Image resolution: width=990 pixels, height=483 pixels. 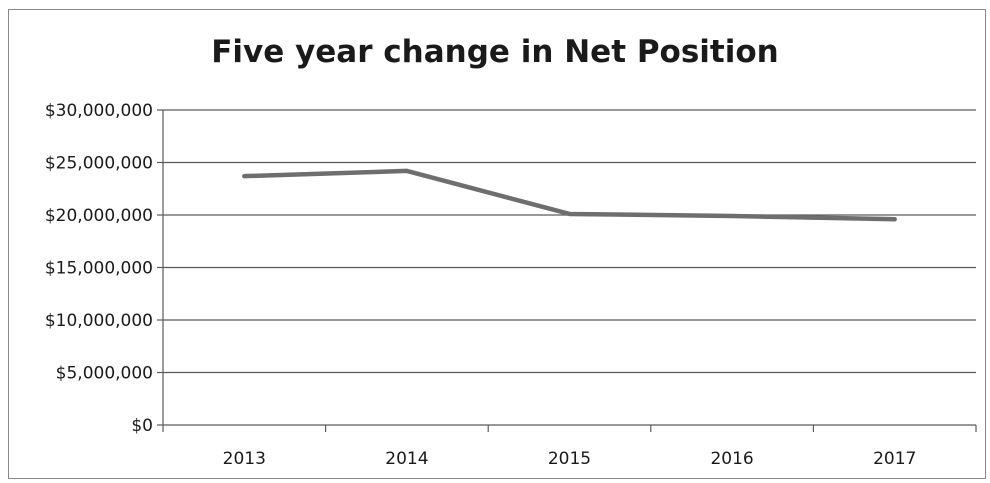 What do you see at coordinates (104, 374) in the screenshot?
I see `y-axis-tick-label: $5,000,000` at bounding box center [104, 374].